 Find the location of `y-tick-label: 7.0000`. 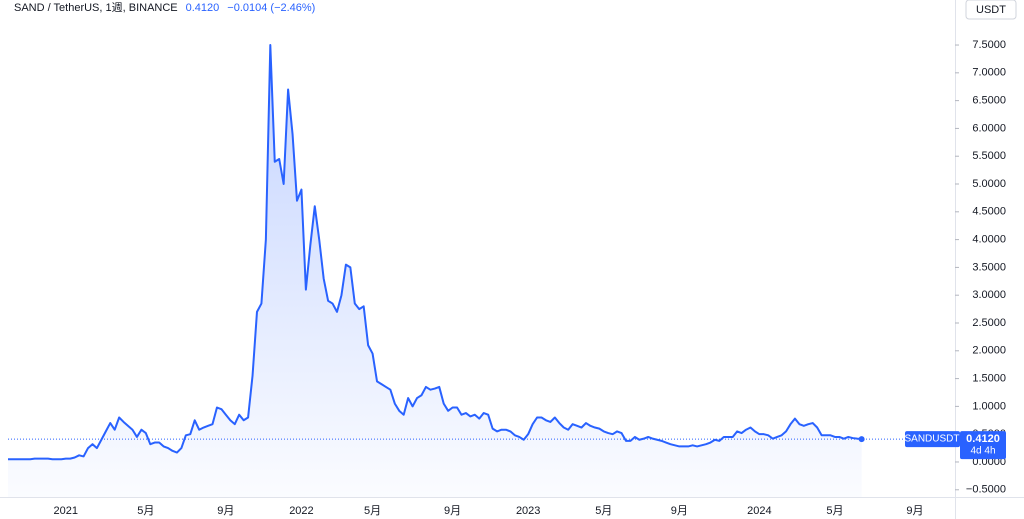

y-tick-label: 7.0000 is located at coordinates (989, 73).